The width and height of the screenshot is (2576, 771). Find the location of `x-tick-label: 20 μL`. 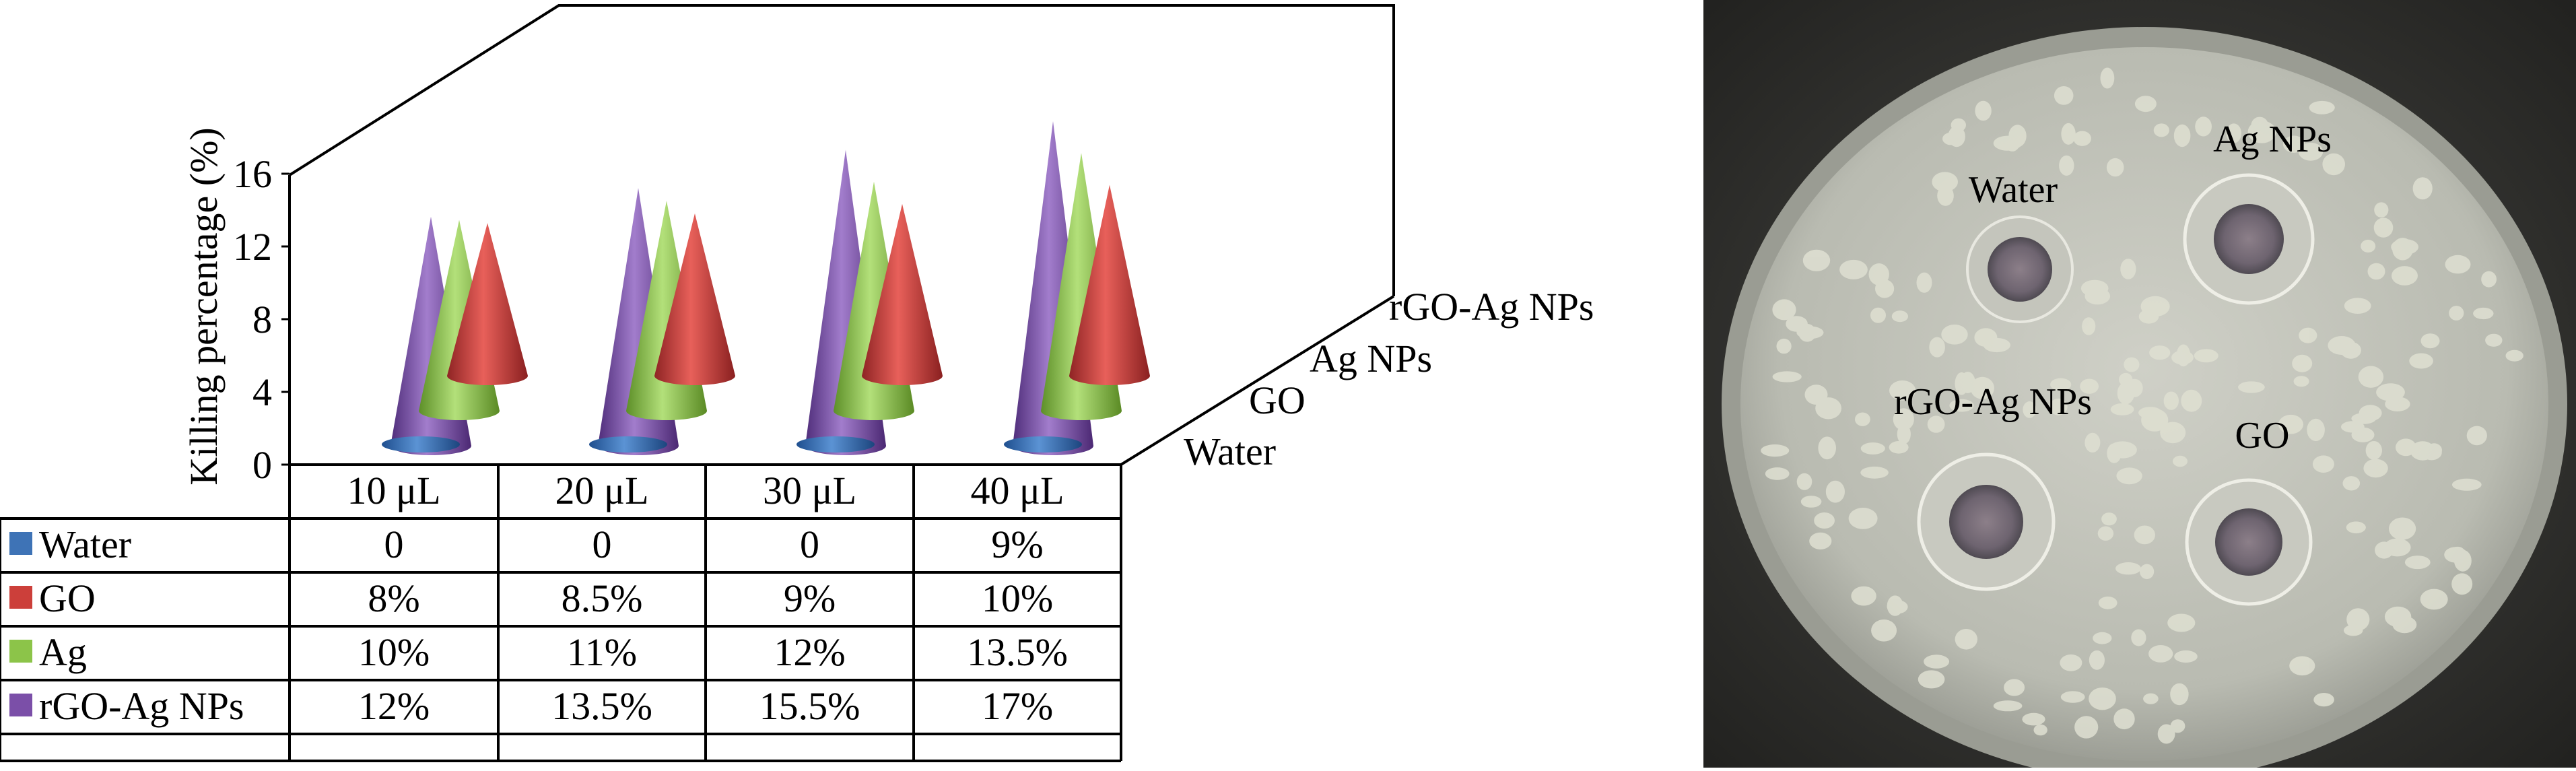

x-tick-label: 20 μL is located at coordinates (601, 490).